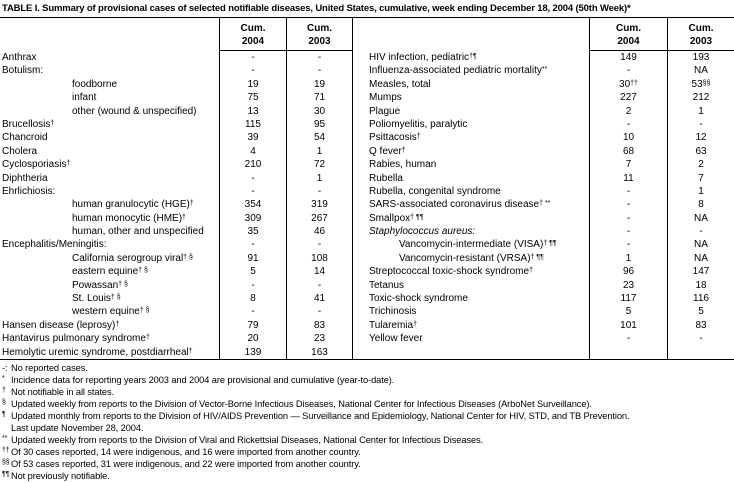 This screenshot has height=483, width=734. Describe the element at coordinates (418, 299) in the screenshot. I see `disease-label: Toxic-shock syndrome` at that location.